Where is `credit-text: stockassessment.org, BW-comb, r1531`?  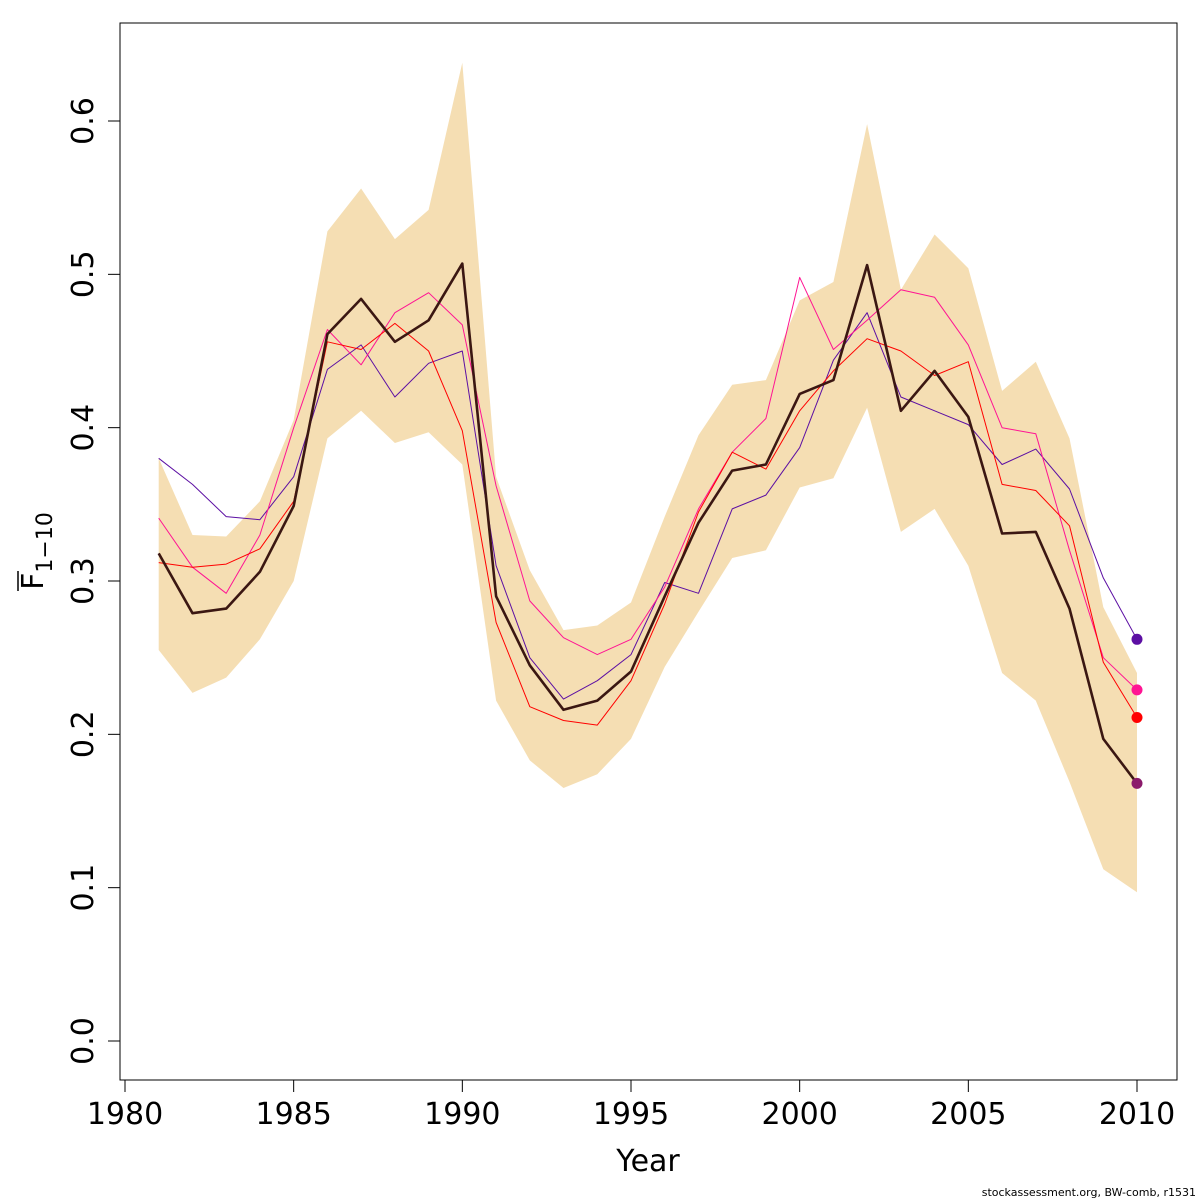 credit-text: stockassessment.org, BW-comb, r1531 is located at coordinates (1089, 1192).